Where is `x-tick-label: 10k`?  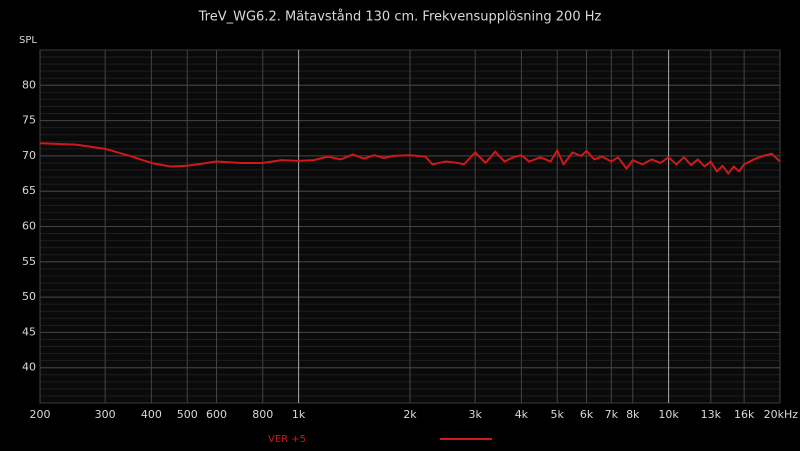
x-tick-label: 10k is located at coordinates (668, 414).